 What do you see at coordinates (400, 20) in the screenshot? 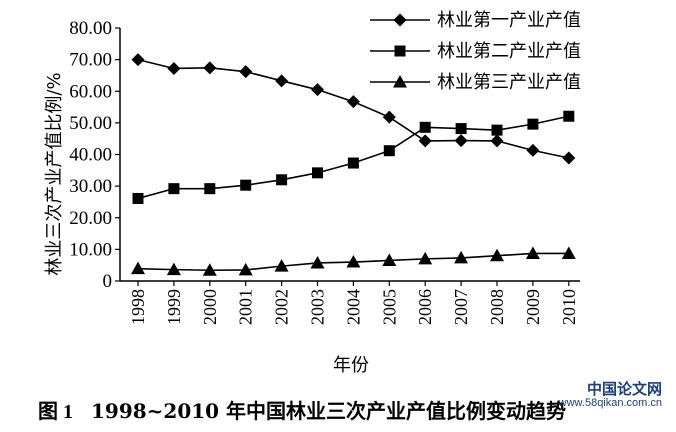
I see `legend-diamond-icon` at bounding box center [400, 20].